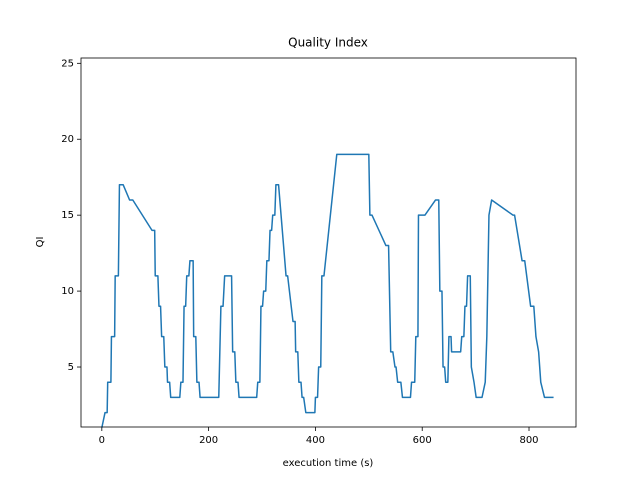  What do you see at coordinates (71, 367) in the screenshot?
I see `y-tick-label: 5` at bounding box center [71, 367].